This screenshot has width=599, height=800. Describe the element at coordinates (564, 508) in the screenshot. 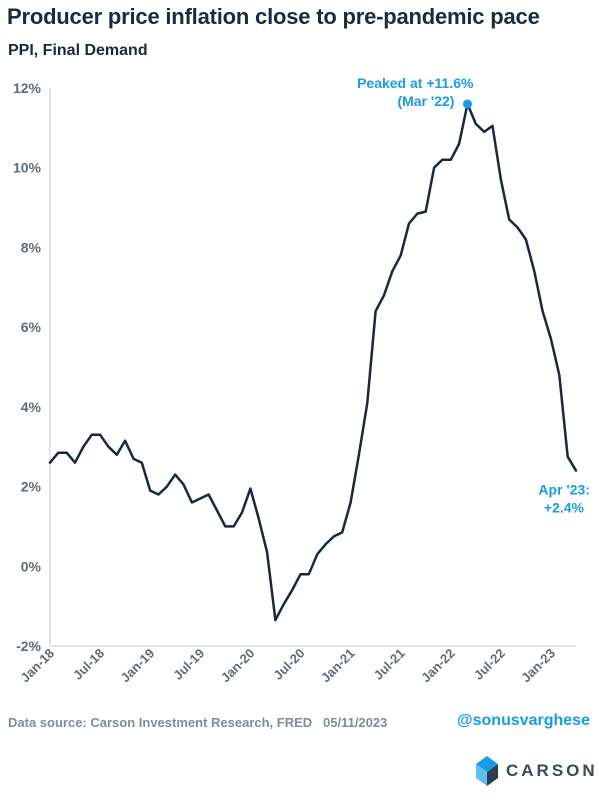

I see `latest-annotation-line2: +2.4%` at that location.